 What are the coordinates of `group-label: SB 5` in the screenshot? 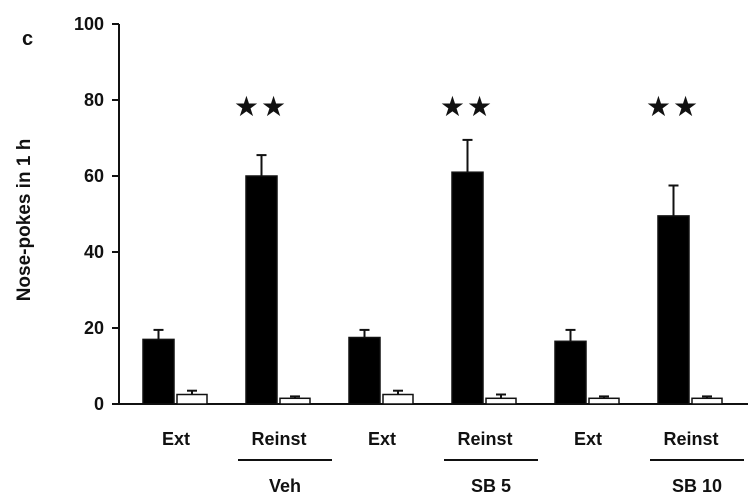 It's located at (491, 486).